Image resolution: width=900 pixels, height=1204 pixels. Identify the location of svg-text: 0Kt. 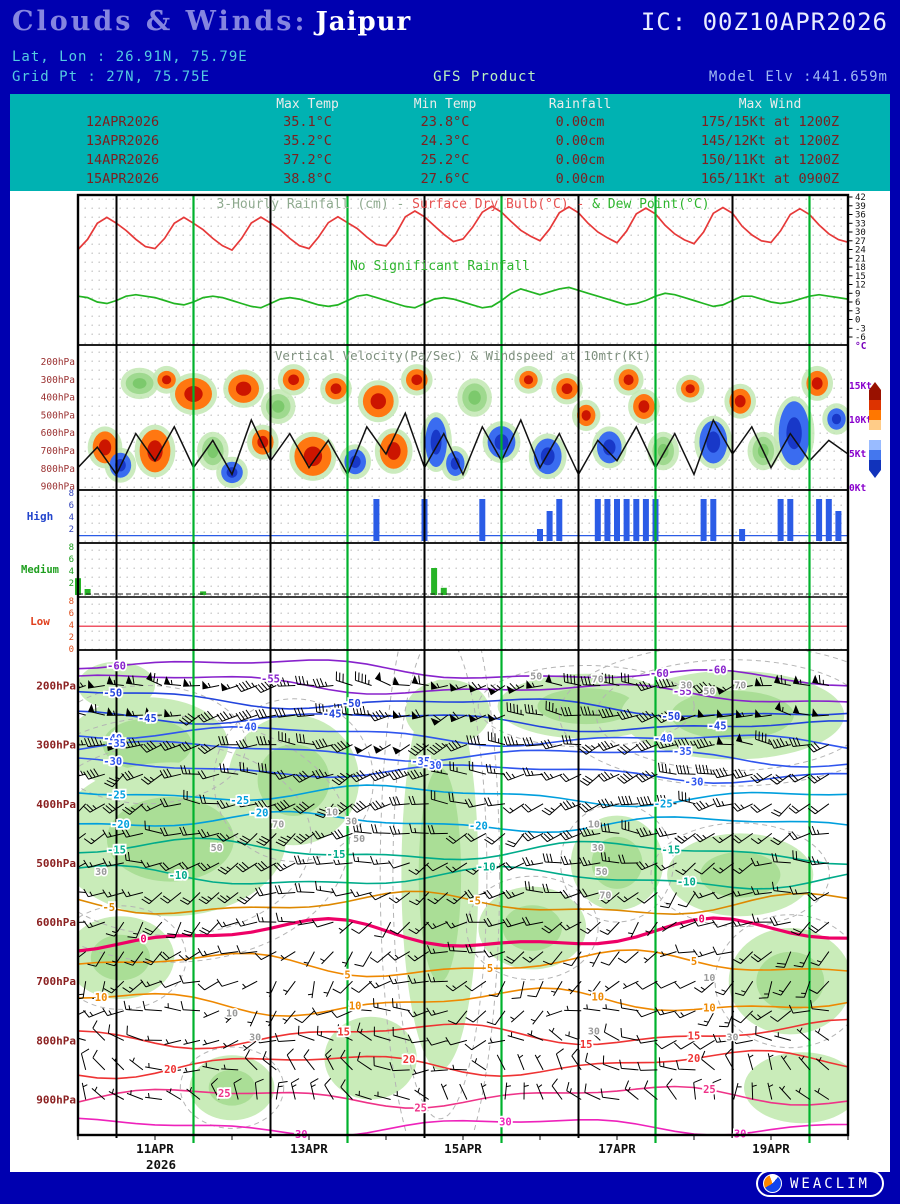
(857, 488).